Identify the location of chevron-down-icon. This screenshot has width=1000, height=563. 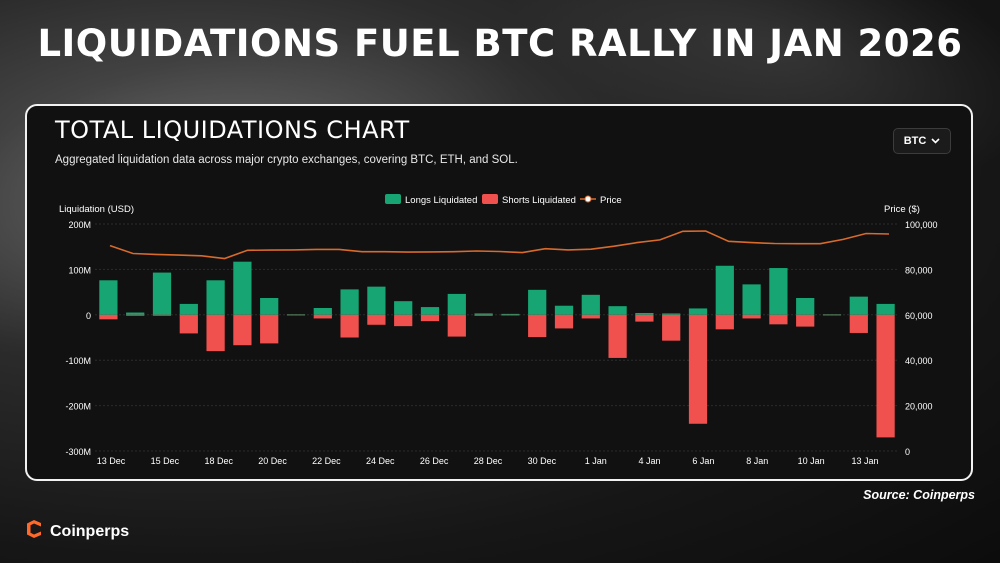
(935, 141).